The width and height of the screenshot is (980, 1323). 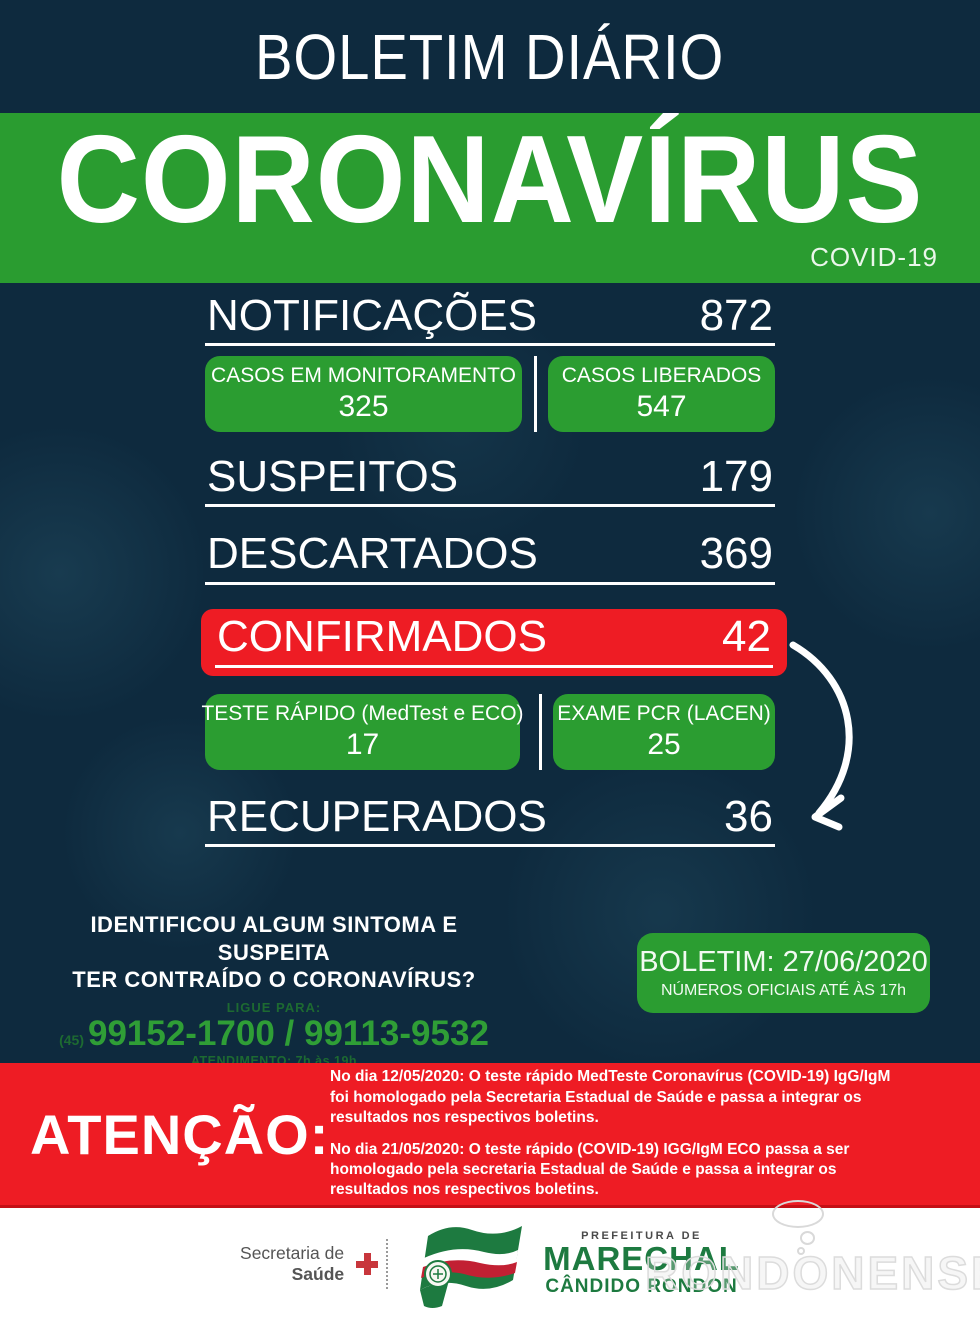 I want to click on stat-box-liberados: CASOS LIBERADOS 547, so click(x=661, y=394).